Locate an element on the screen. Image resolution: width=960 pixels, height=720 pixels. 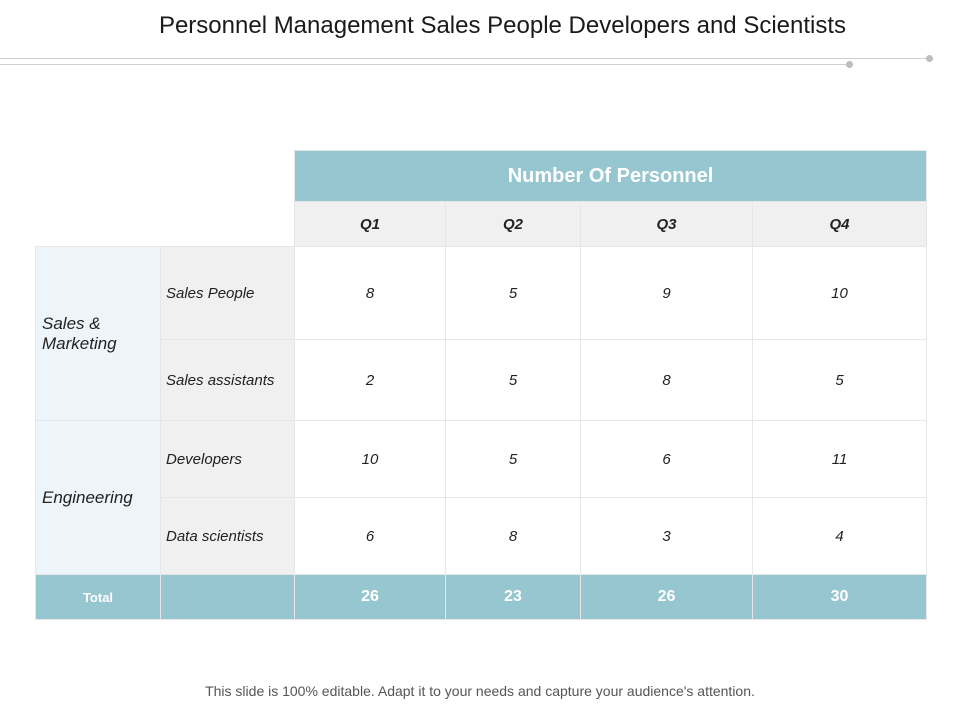
quarter-q4: Q4 is located at coordinates (839, 224).